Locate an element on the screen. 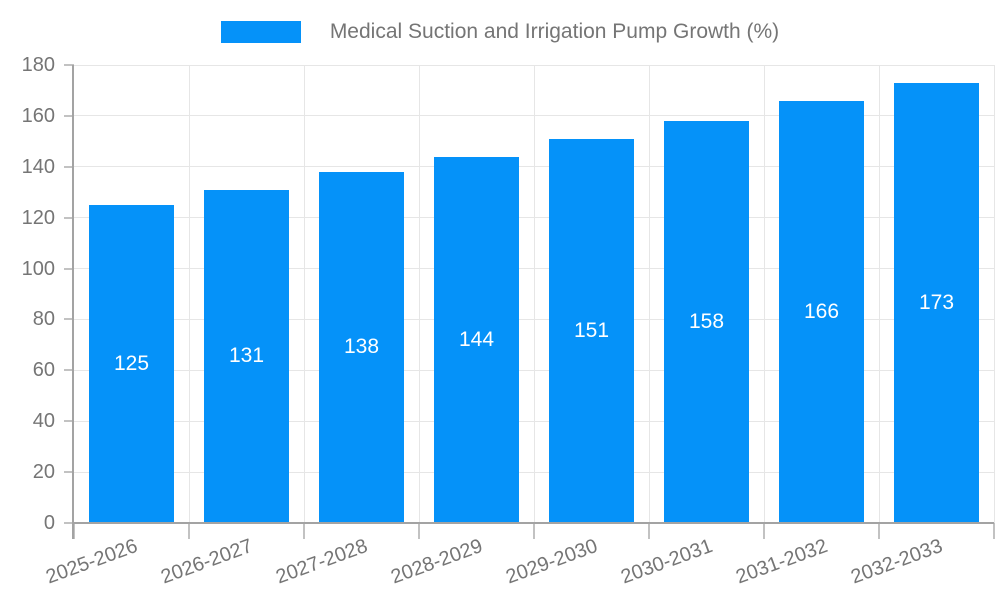 The height and width of the screenshot is (600, 1000). x-axis-label: 2029-2030 is located at coordinates (551, 562).